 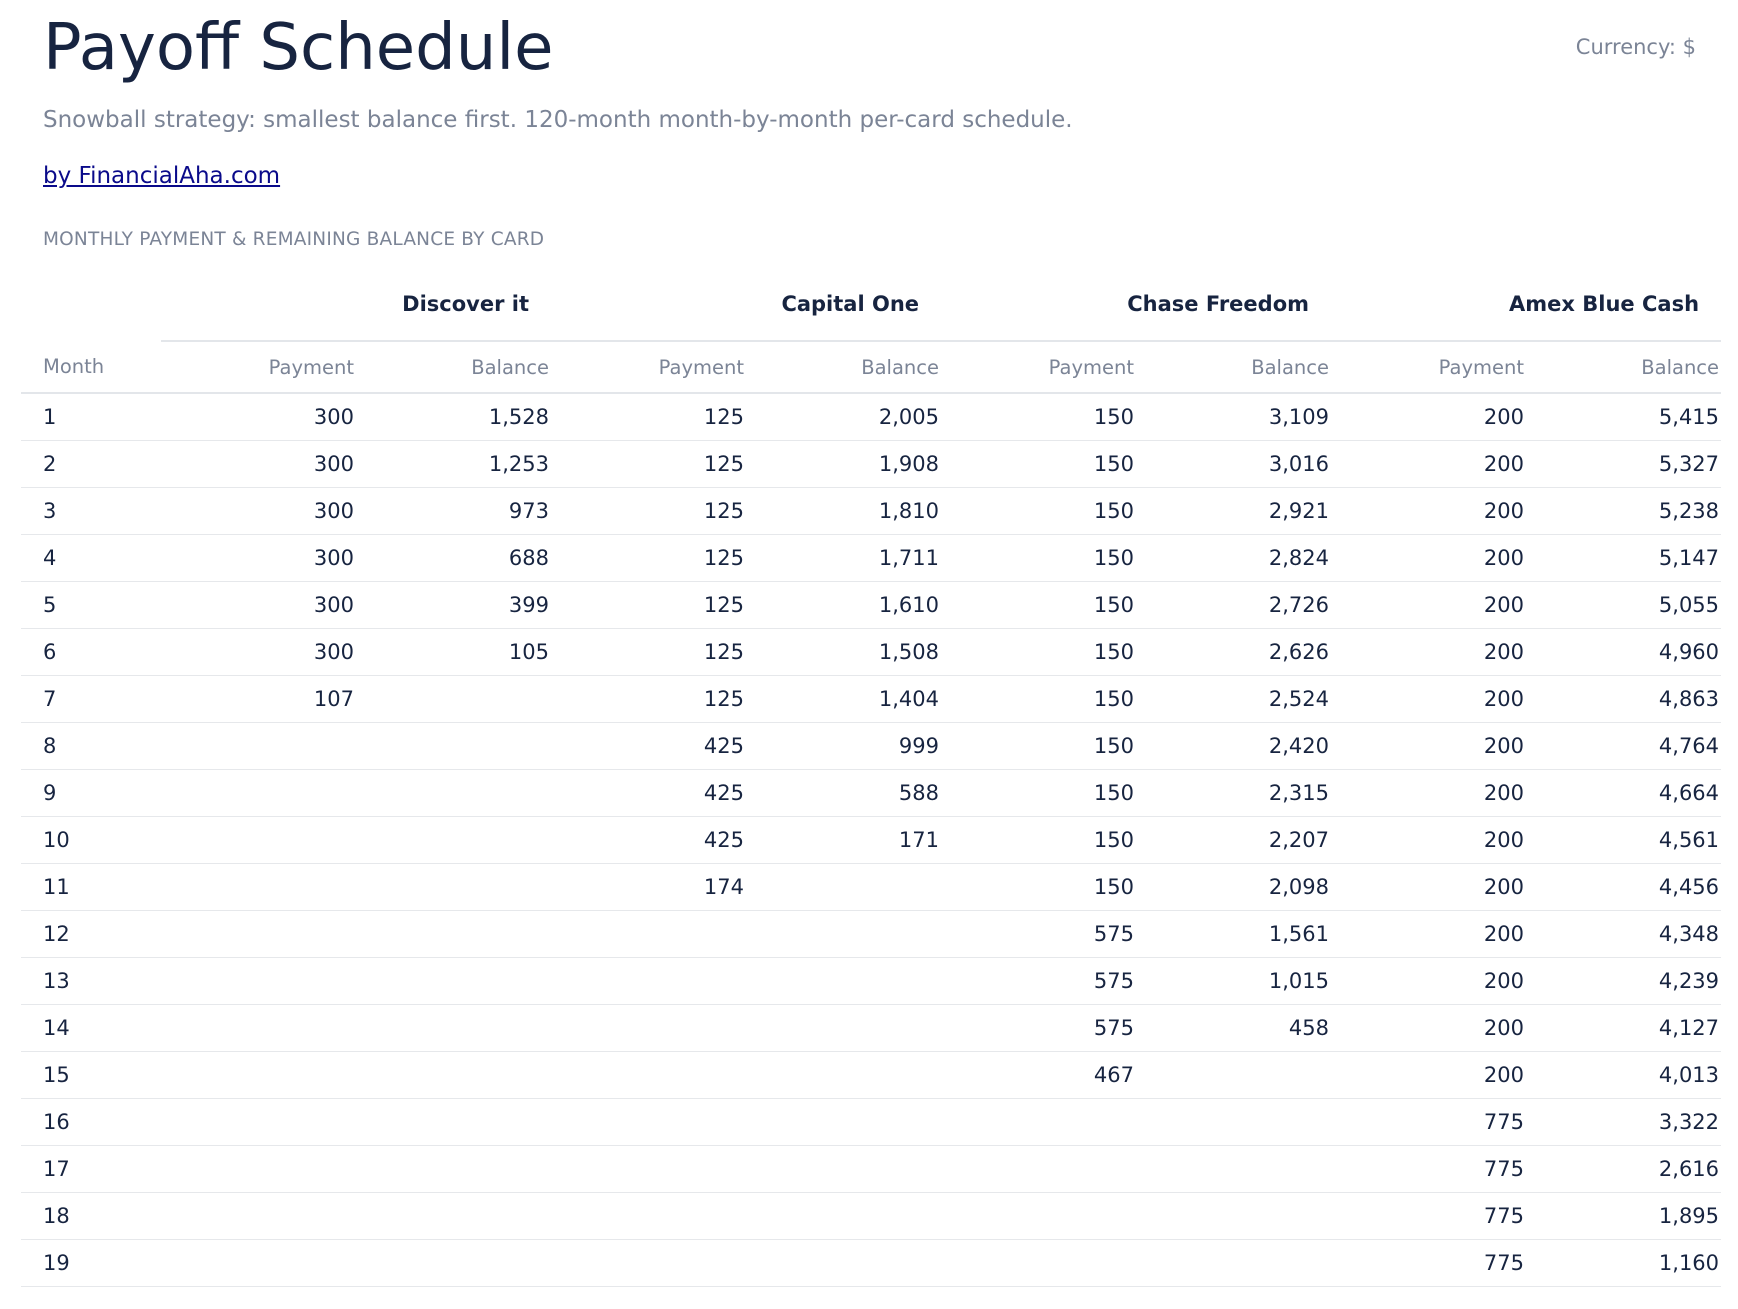 What do you see at coordinates (1624, 793) in the screenshot?
I see `balance-cell: 4,664` at bounding box center [1624, 793].